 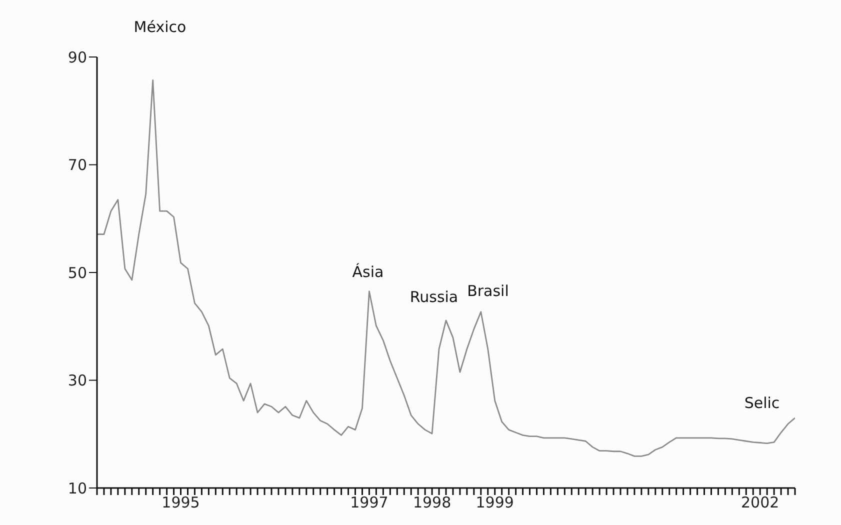 I want to click on annotation: Ásia, so click(x=368, y=272).